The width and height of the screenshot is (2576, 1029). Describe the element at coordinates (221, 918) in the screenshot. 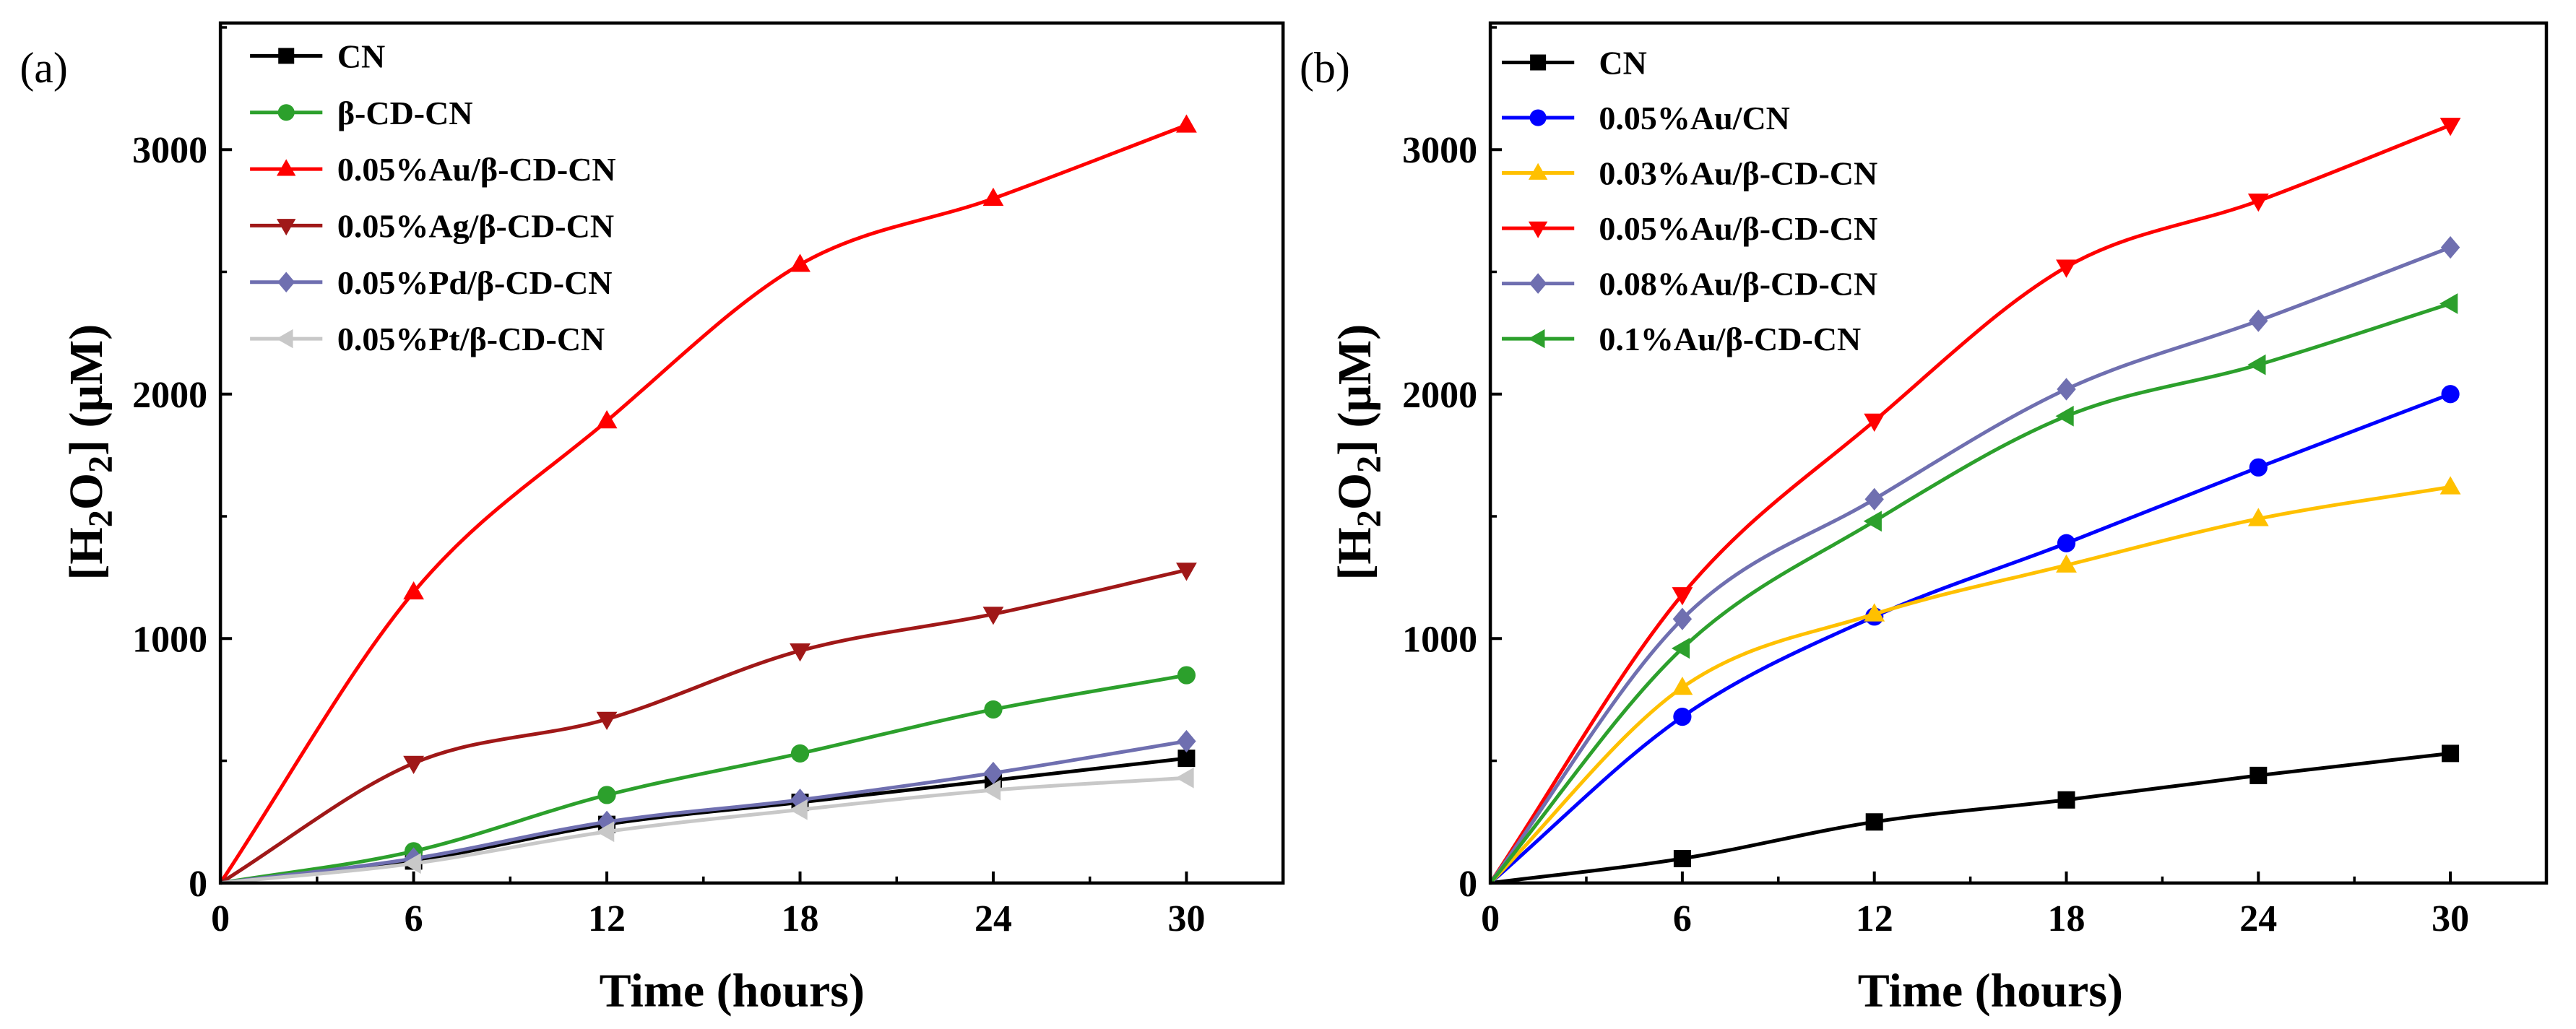

I see `panel-a-xtick-label-0: 0` at that location.